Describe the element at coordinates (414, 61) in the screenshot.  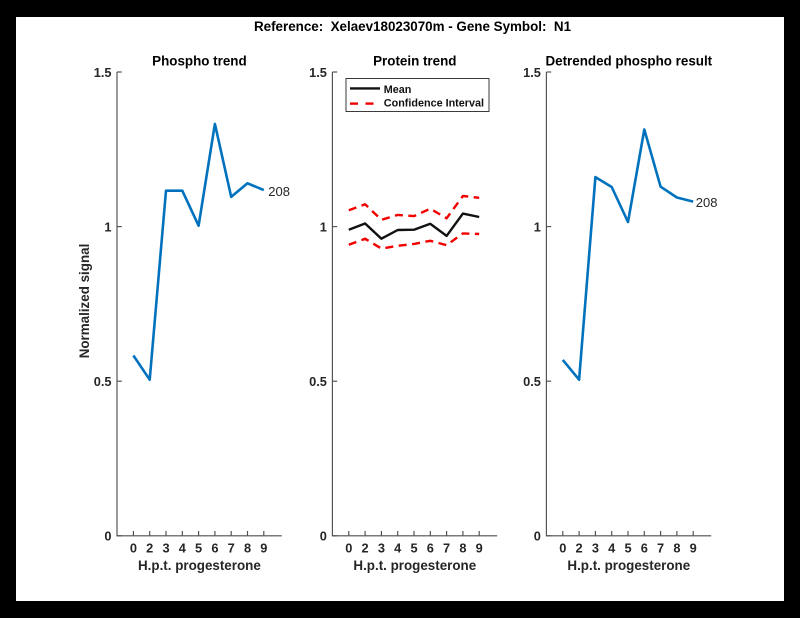
I see `svg-text: Protein trend` at that location.